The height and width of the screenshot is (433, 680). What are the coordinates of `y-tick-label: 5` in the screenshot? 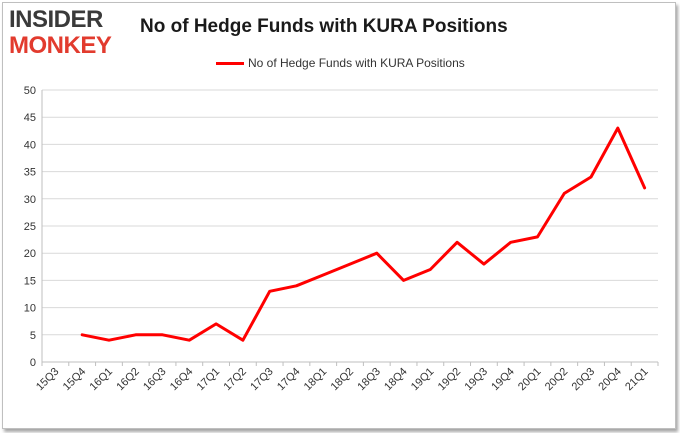 It's located at (33, 336).